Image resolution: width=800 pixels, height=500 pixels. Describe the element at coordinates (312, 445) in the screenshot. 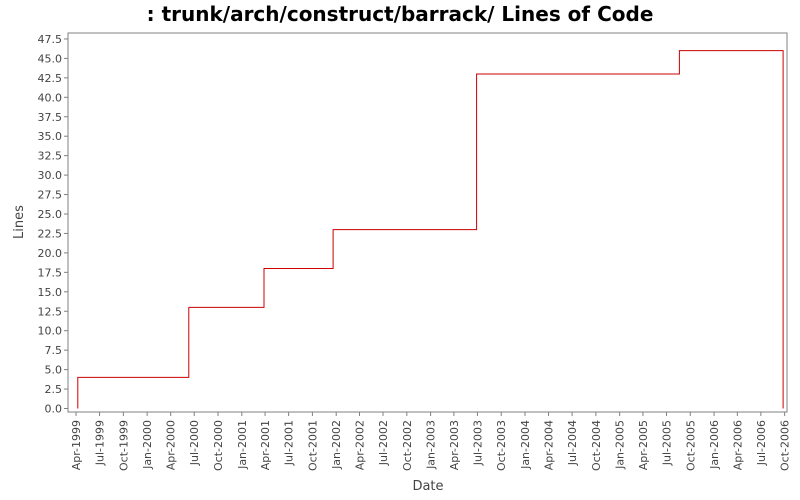

I see `x-tick-label: Oct-2001` at that location.